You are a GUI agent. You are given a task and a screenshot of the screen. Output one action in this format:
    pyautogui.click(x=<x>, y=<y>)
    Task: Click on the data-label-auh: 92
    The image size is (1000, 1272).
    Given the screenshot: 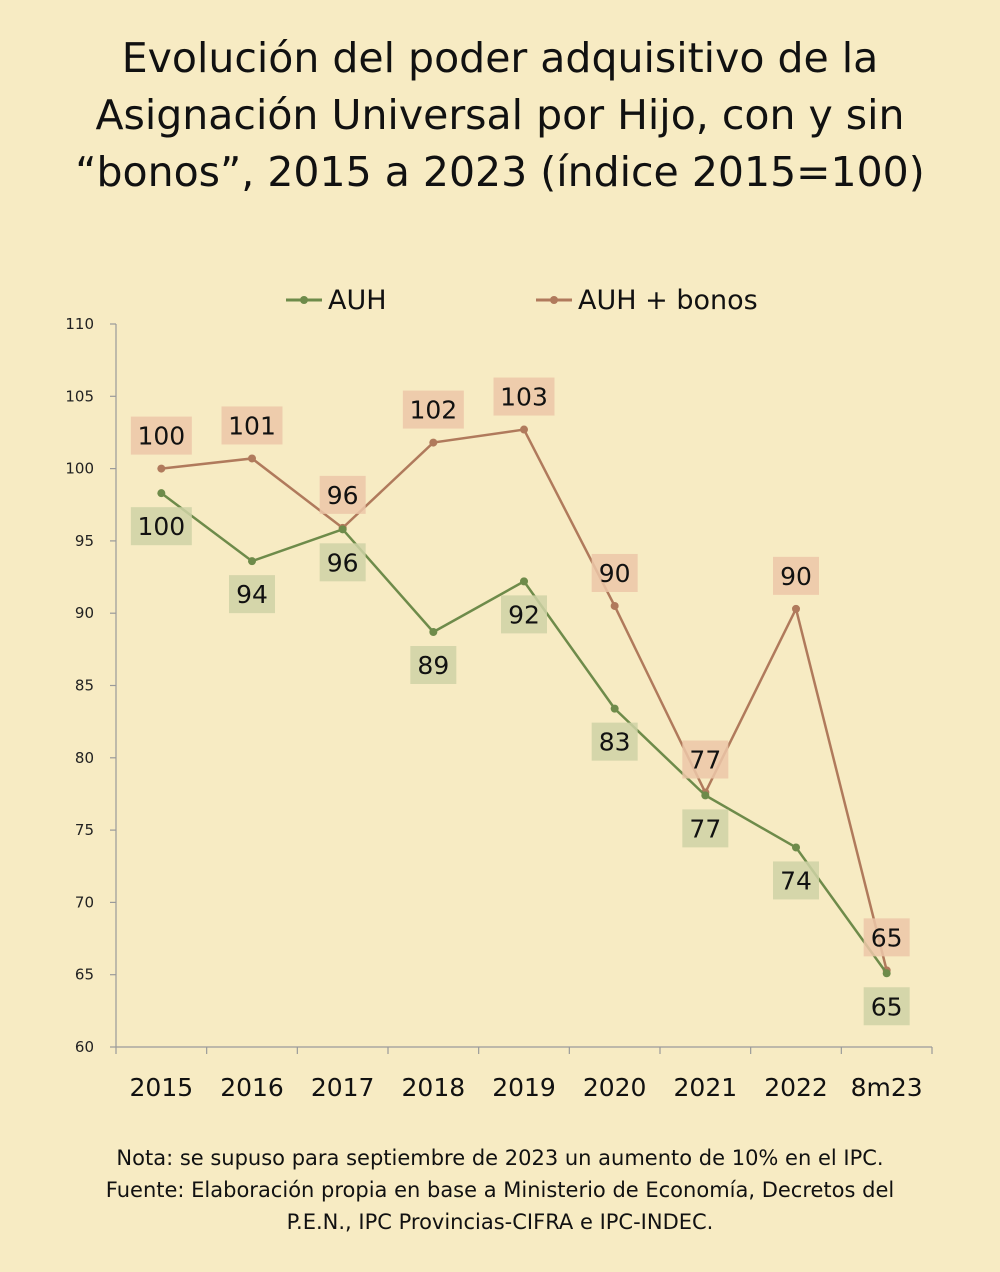 What is the action you would take?
    pyautogui.click(x=524, y=614)
    